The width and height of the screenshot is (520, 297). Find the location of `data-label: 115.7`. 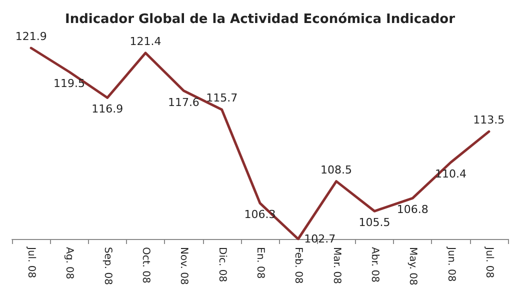

data-label: 115.7 is located at coordinates (222, 98).